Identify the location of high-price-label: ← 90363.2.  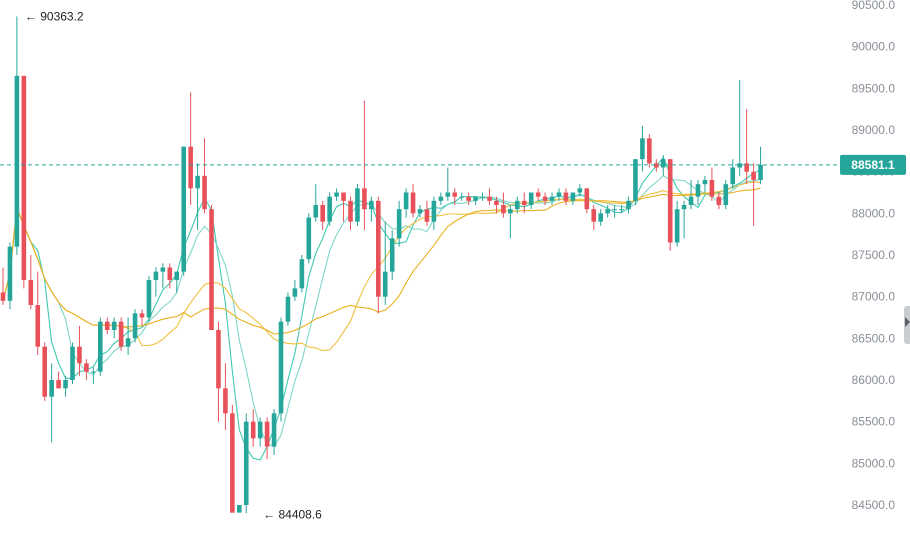
(54, 16).